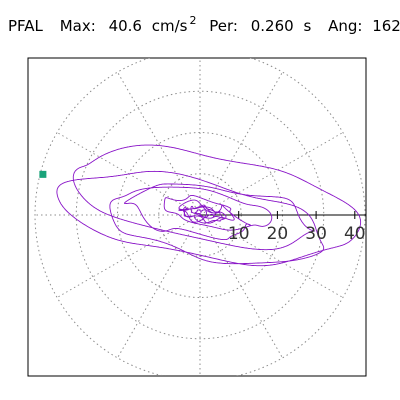 The image size is (400, 400). I want to click on marker-layer, so click(43, 174).